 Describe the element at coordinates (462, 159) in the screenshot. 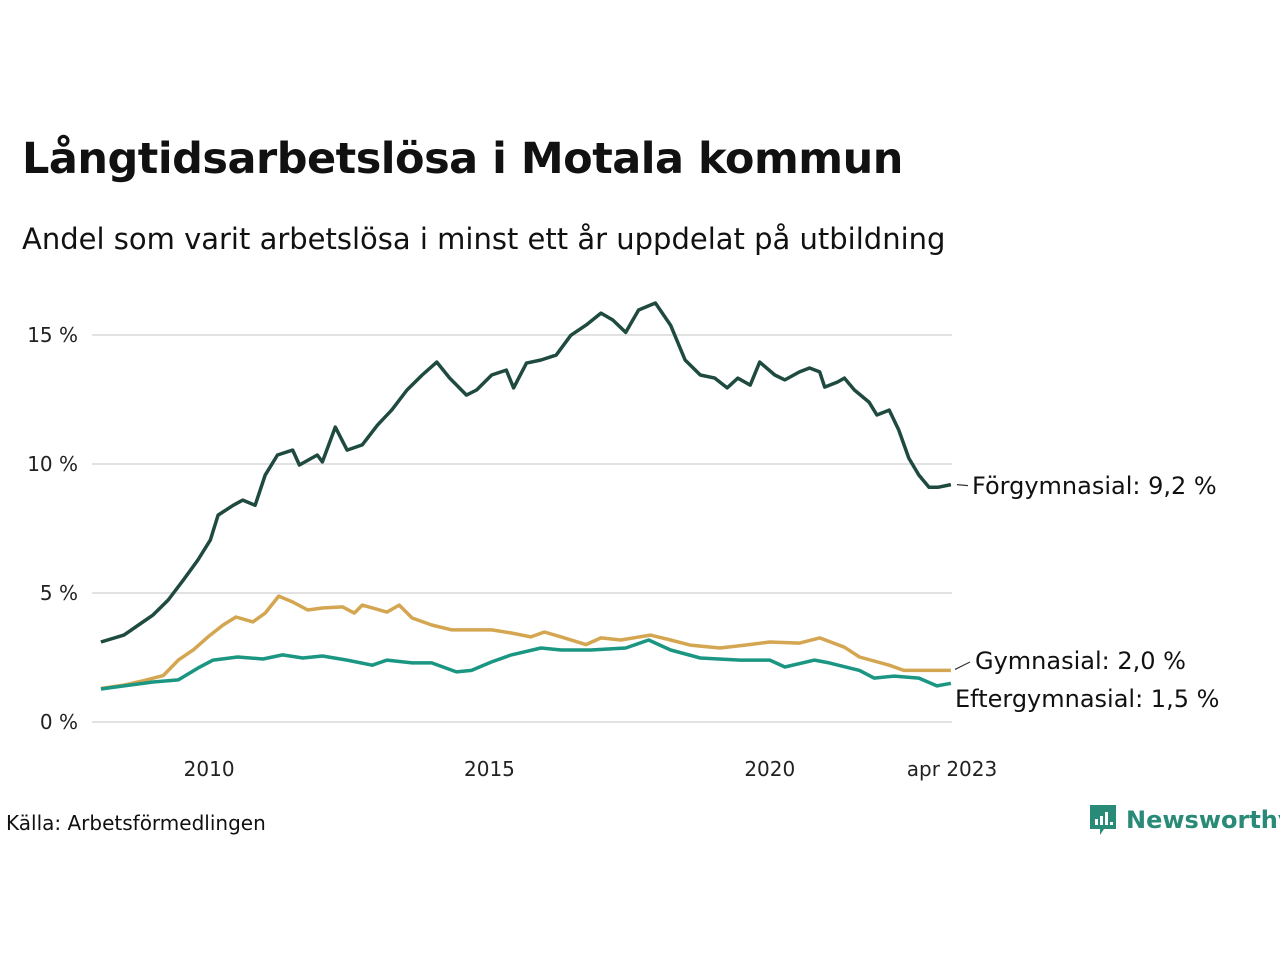

I see `chart-title: Långtidsarbetslösa i Motala kommun` at that location.